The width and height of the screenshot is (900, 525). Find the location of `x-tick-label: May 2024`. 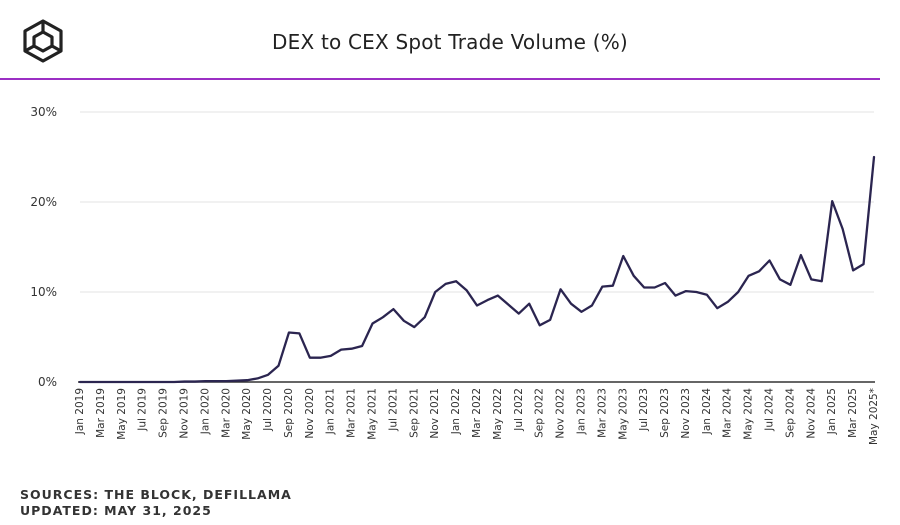

x-tick-label: May 2024 is located at coordinates (749, 414).